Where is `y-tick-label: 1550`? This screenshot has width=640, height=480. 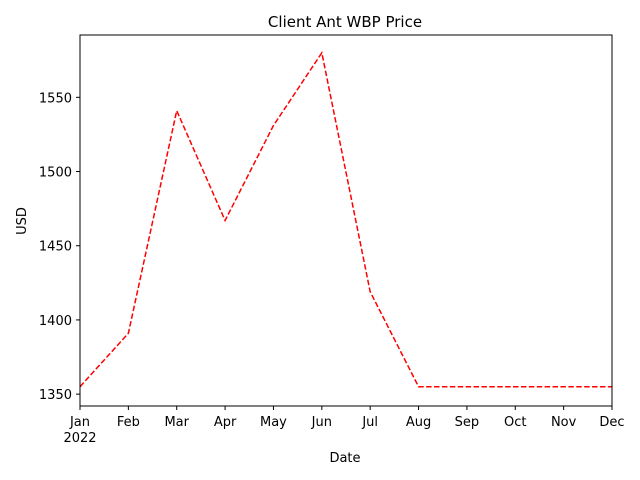 y-tick-label: 1550 is located at coordinates (55, 98).